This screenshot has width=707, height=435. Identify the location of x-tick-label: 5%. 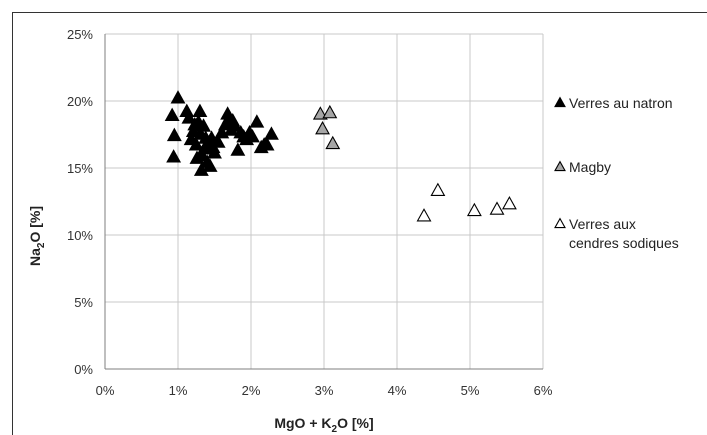
(470, 390).